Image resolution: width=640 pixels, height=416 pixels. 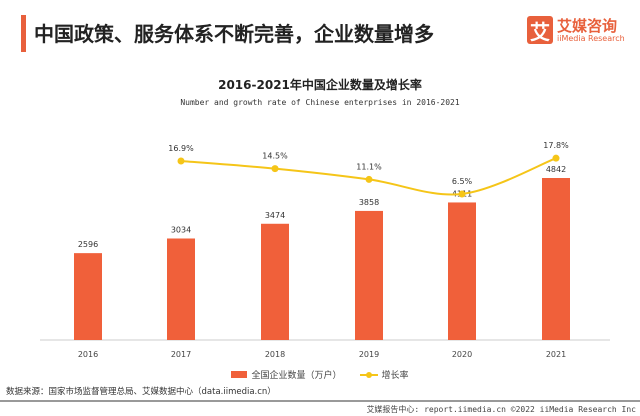 I want to click on x-tick-label: 2019, so click(x=369, y=354).